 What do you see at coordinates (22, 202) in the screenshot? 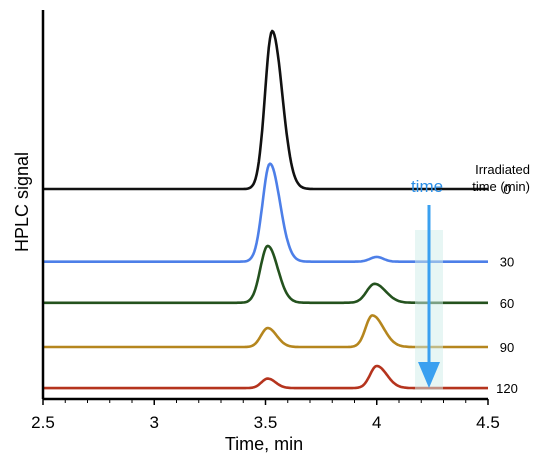
I see `y-axis-title: HPLC signal` at bounding box center [22, 202].